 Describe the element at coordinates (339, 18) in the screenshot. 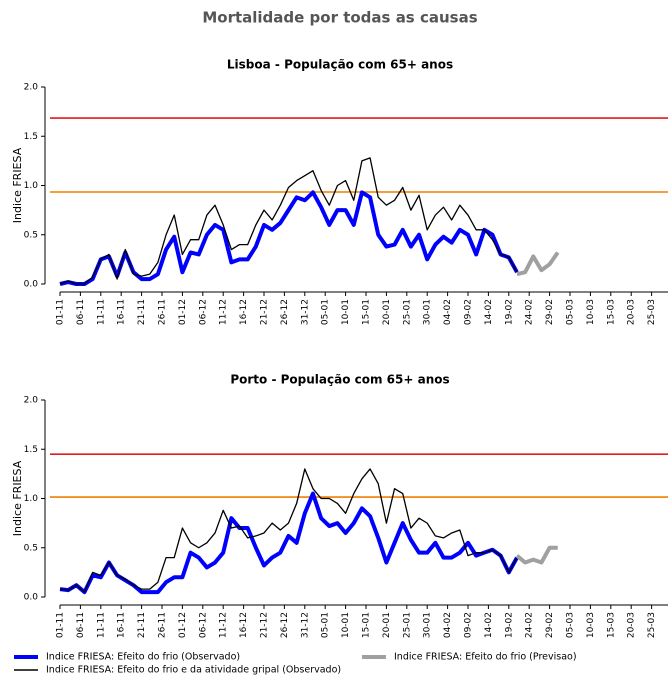

I see `main-title: Mortalidade por todas as causas` at that location.